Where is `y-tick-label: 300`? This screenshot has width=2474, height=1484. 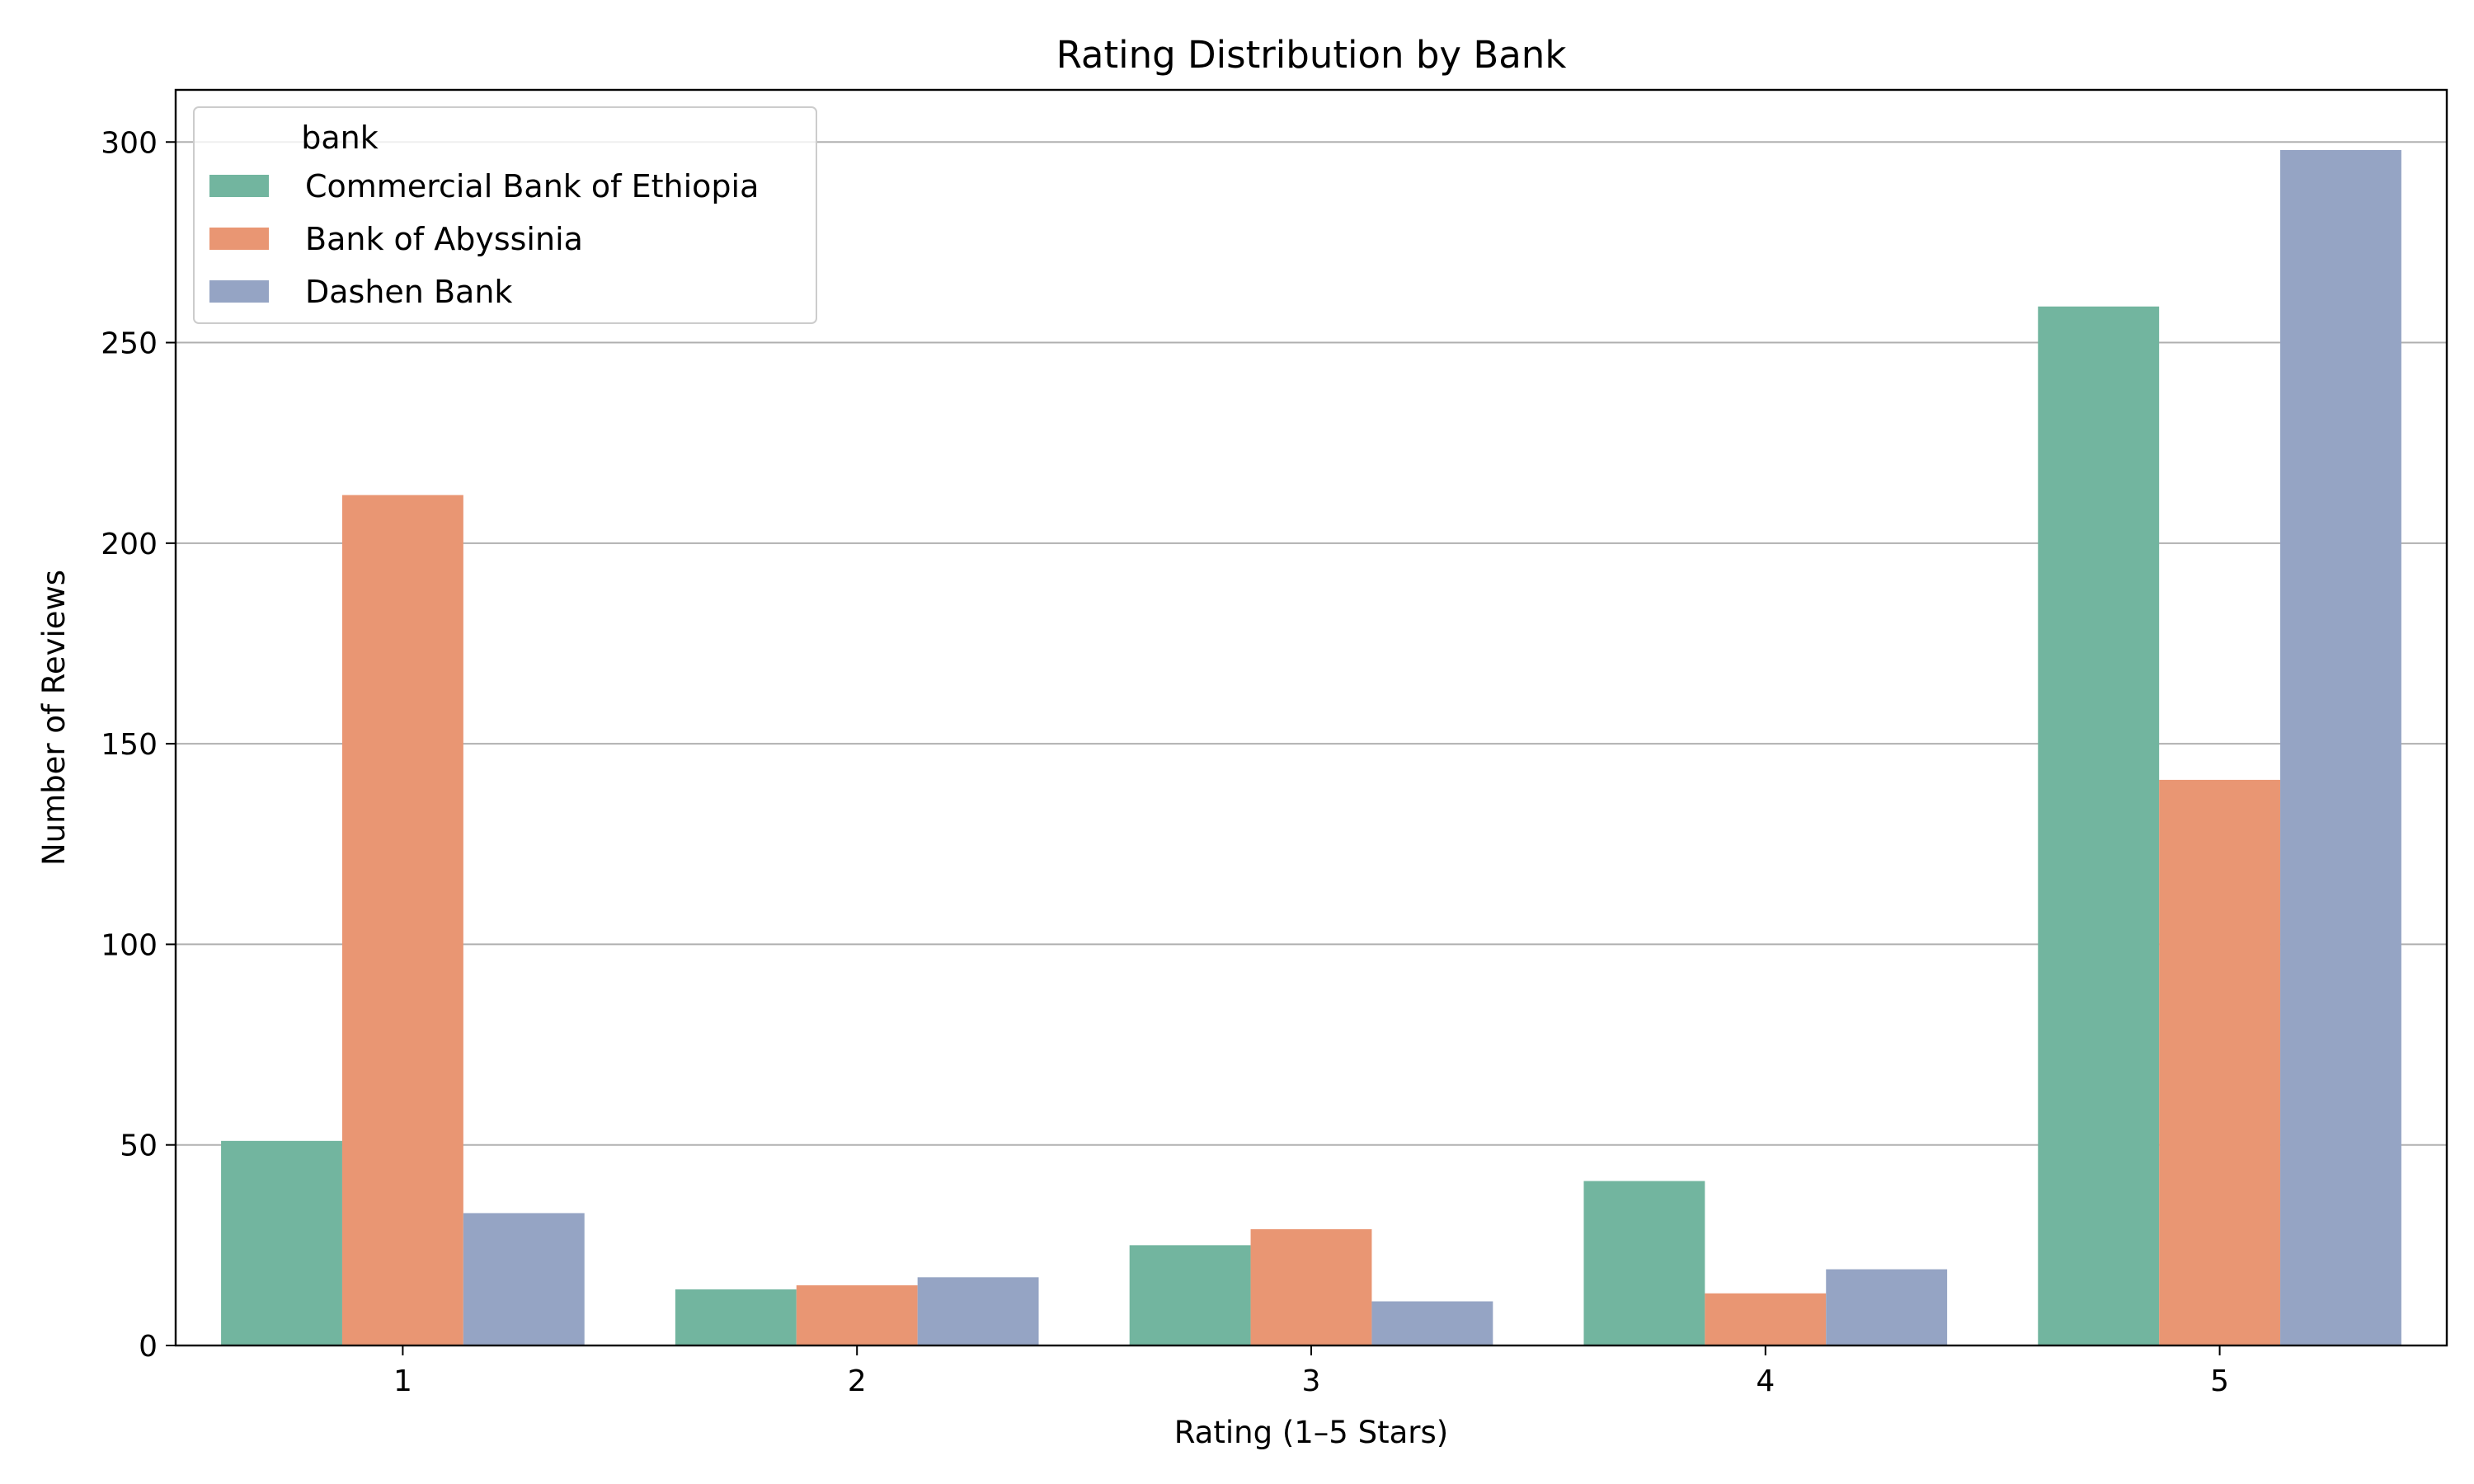
y-tick-label: 300 is located at coordinates (129, 143).